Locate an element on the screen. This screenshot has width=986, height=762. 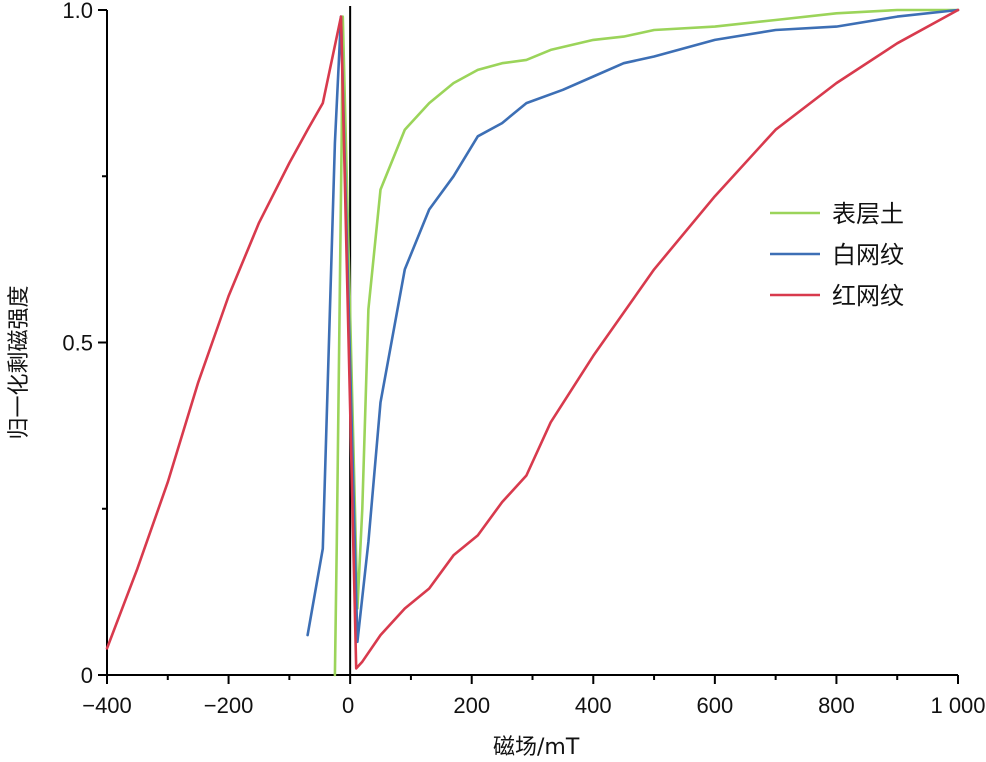
legend-label: 红网纹 is located at coordinates (868, 296).